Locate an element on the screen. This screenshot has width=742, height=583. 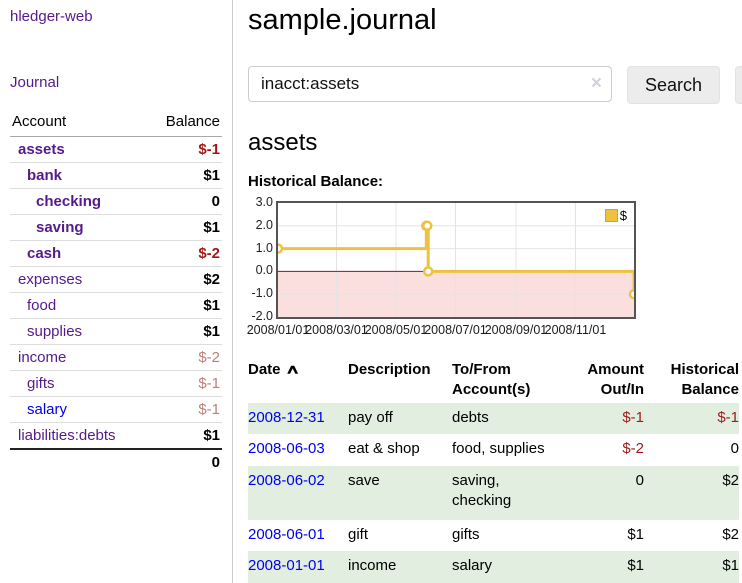
help-button: ? is located at coordinates (738, 85).